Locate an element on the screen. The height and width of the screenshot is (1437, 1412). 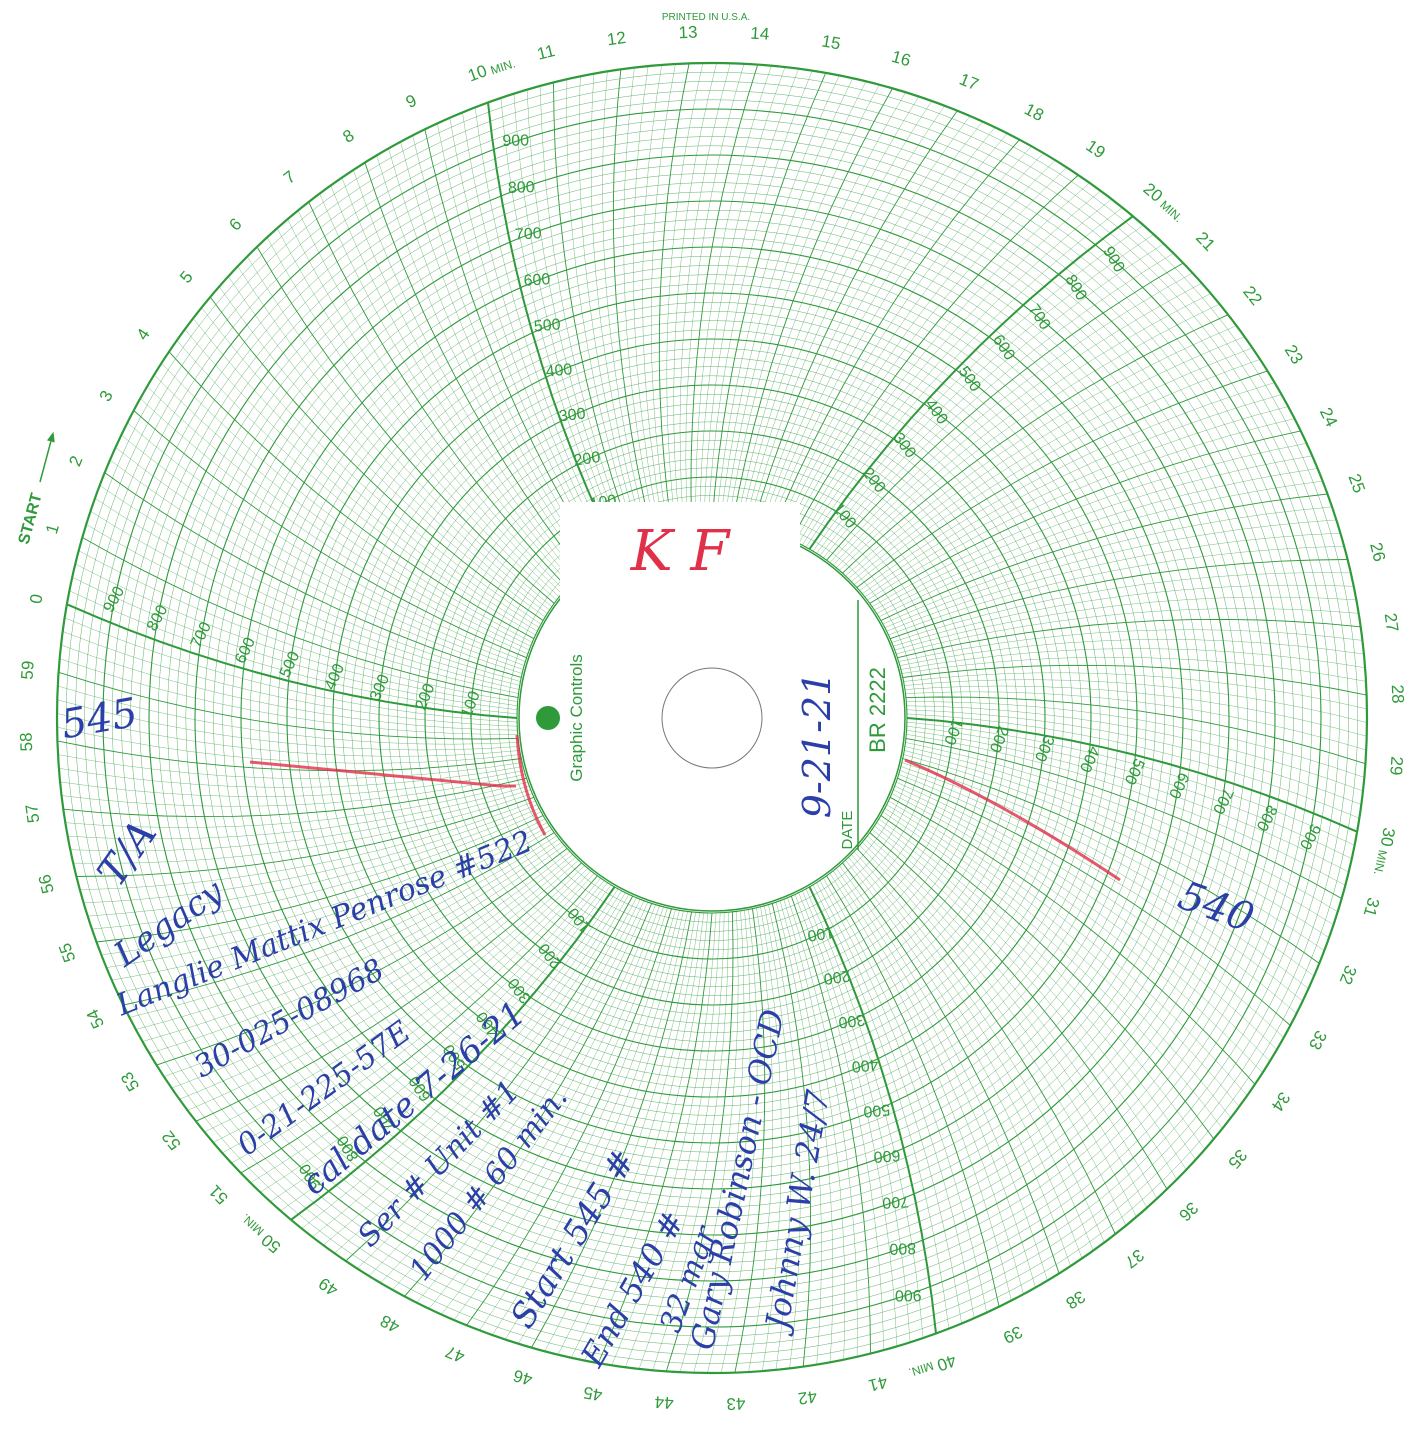
ring is located at coordinates (712, 718).